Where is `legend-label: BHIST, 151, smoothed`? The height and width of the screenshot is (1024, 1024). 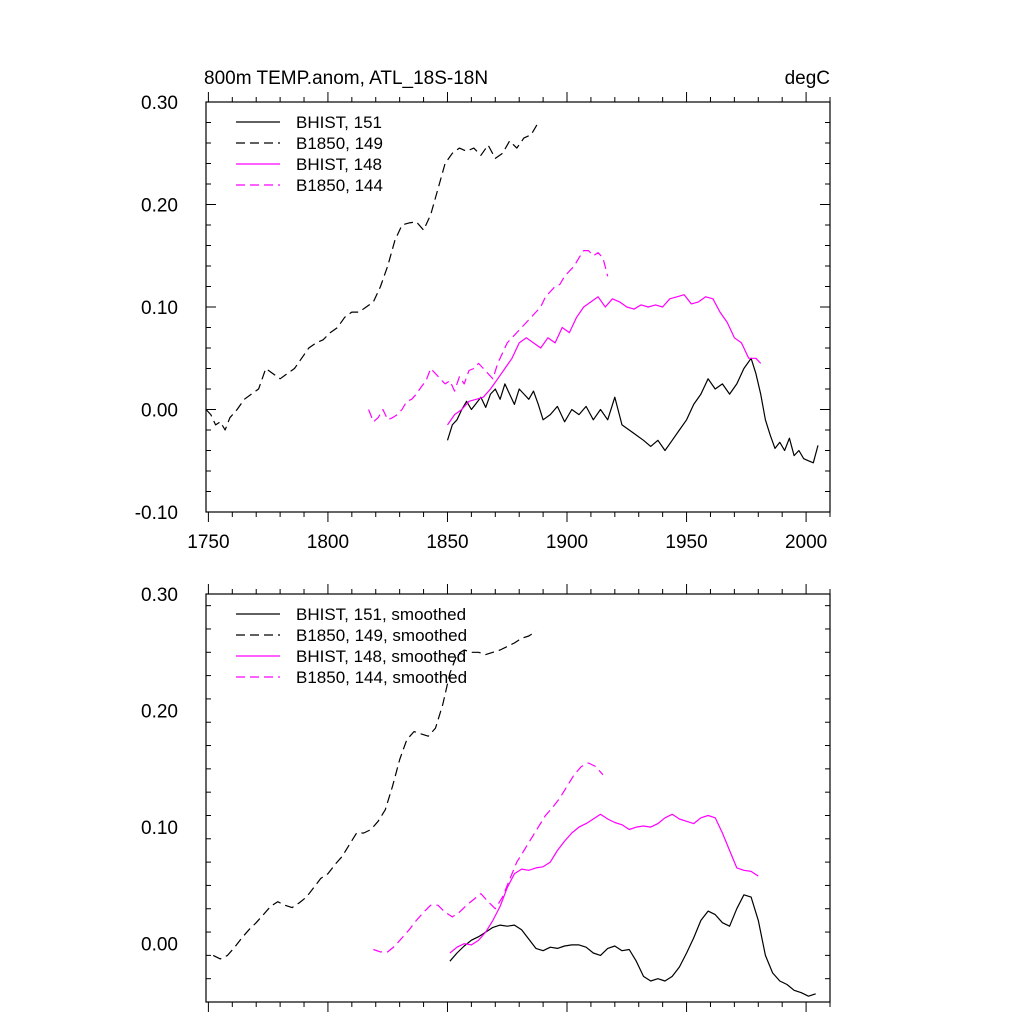
legend-label: BHIST, 151, smoothed is located at coordinates (381, 614).